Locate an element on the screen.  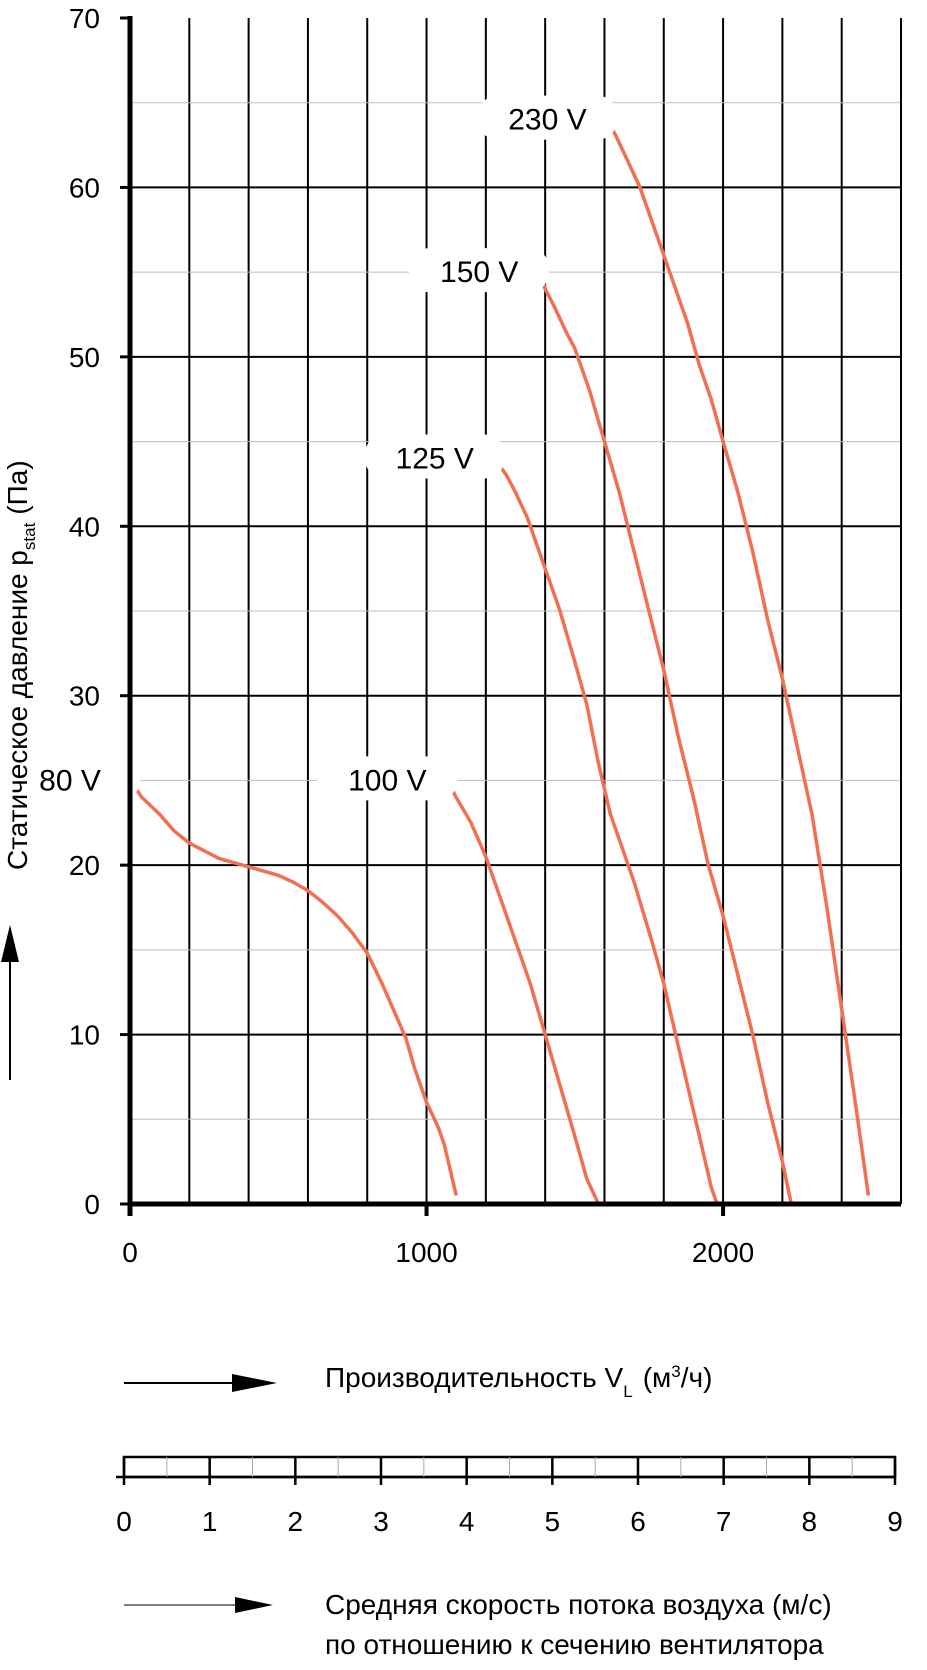
velocity-tick-label: 4 is located at coordinates (467, 1521).